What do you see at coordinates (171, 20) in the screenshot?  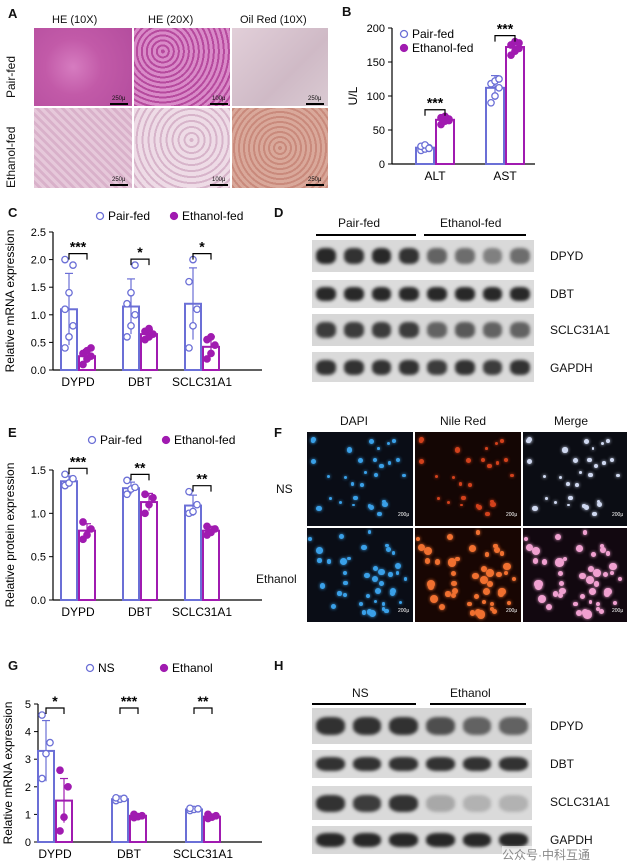 I see `col-label-he20: HE (20X)` at bounding box center [171, 20].